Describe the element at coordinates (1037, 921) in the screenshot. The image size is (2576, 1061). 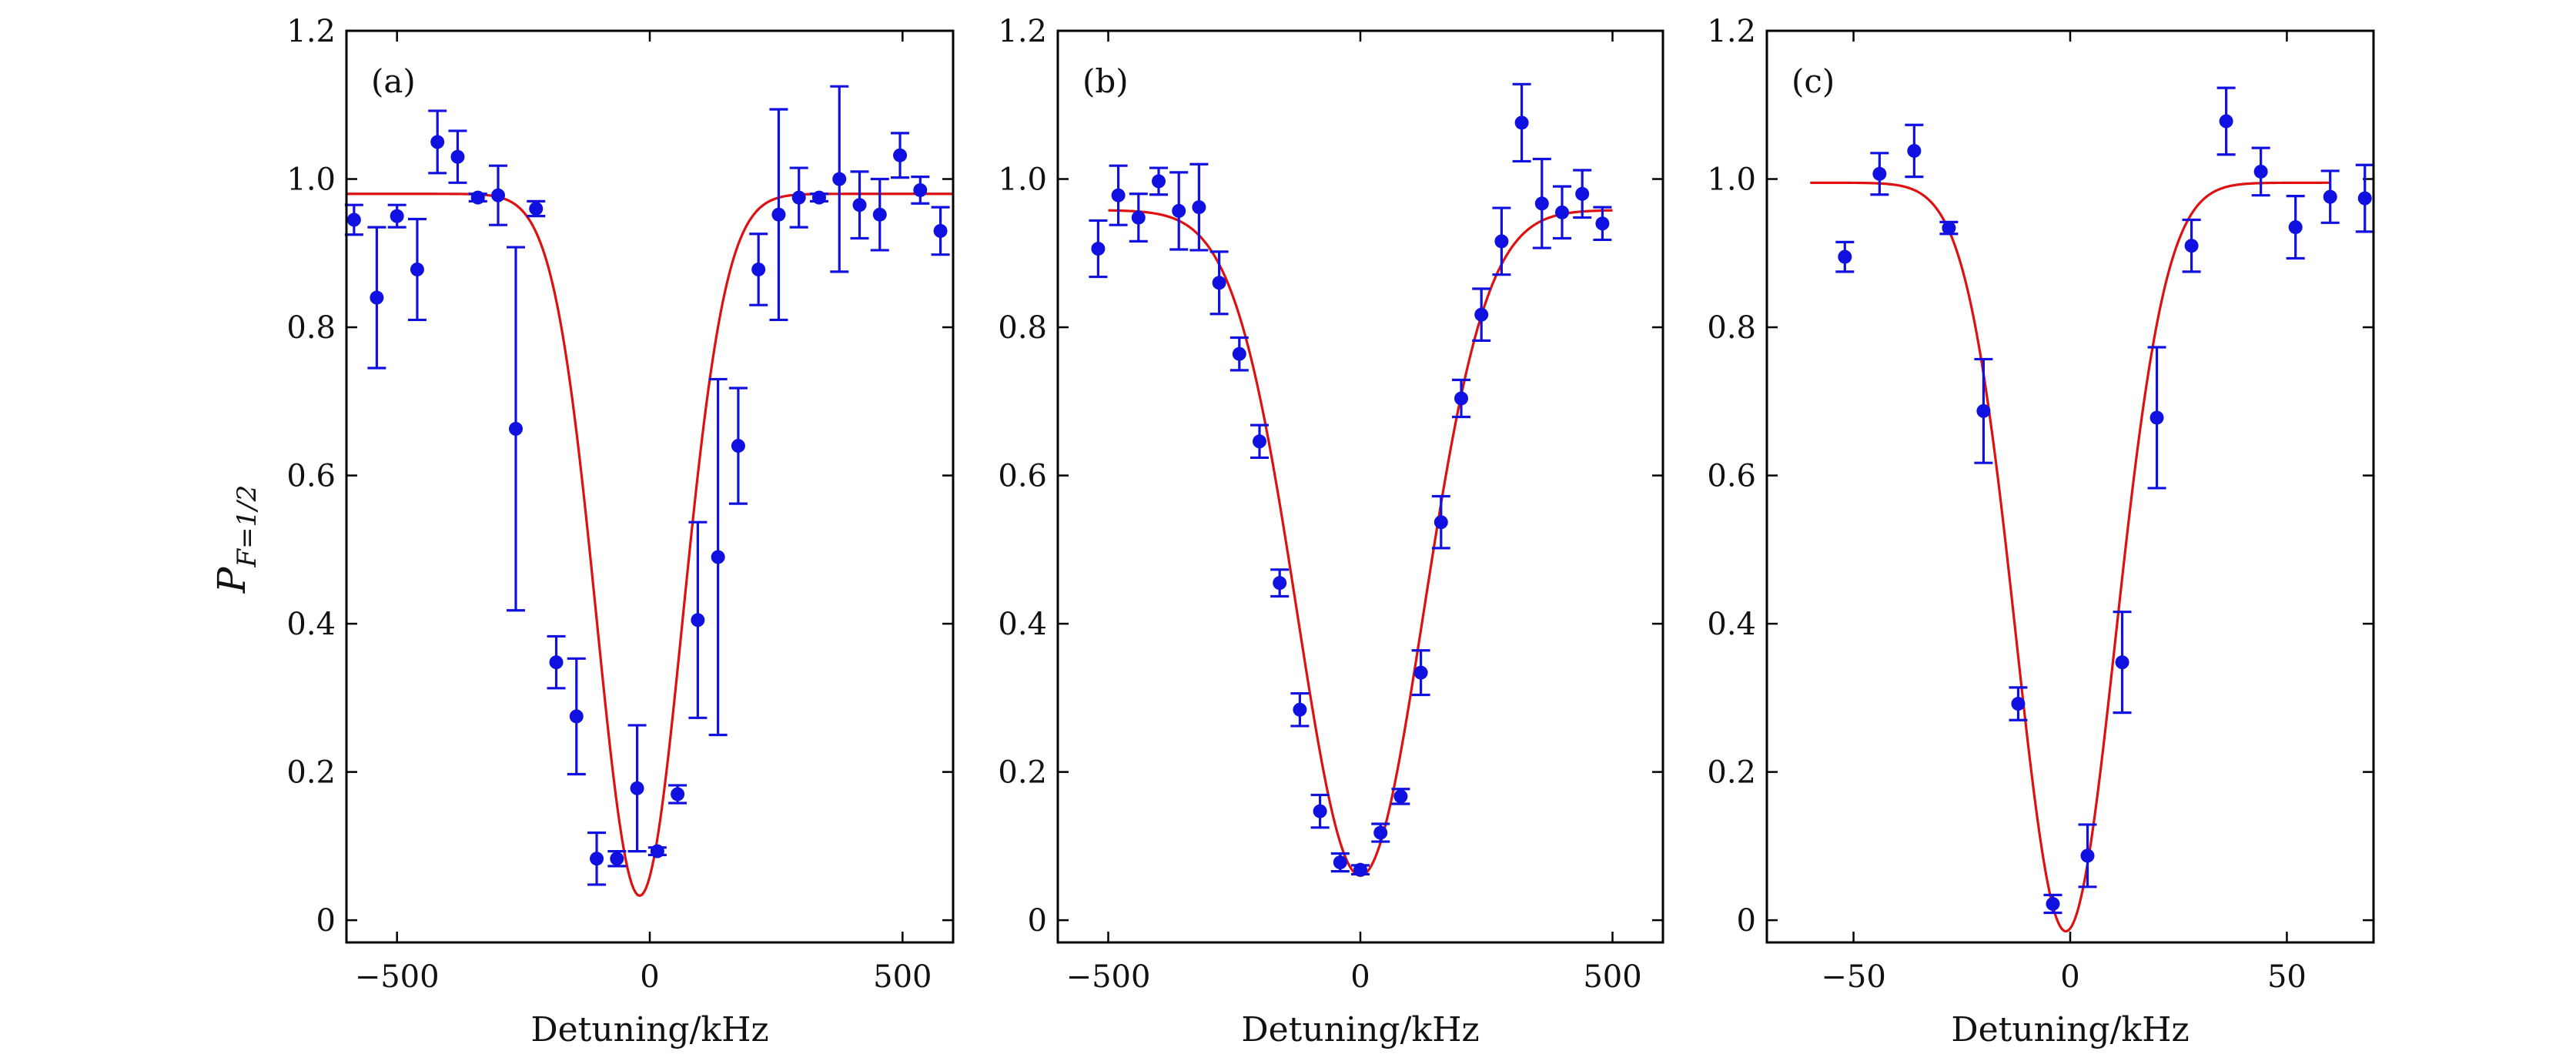
I see `y-tick-label: 0` at that location.